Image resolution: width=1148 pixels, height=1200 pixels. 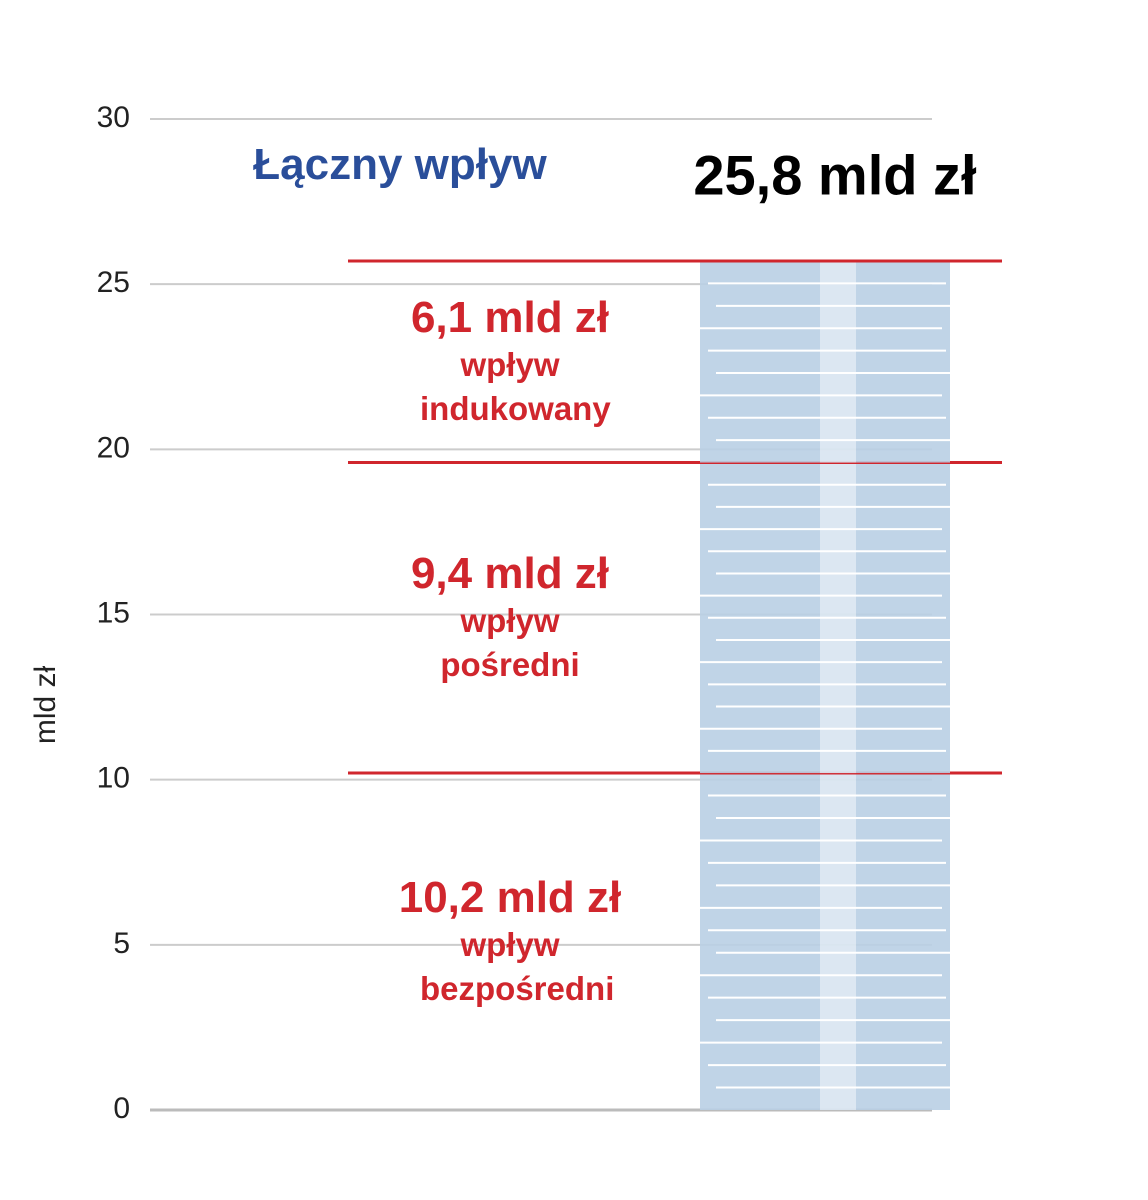 What do you see at coordinates (510, 317) in the screenshot?
I see `data-label: 6,1 mld zł` at bounding box center [510, 317].